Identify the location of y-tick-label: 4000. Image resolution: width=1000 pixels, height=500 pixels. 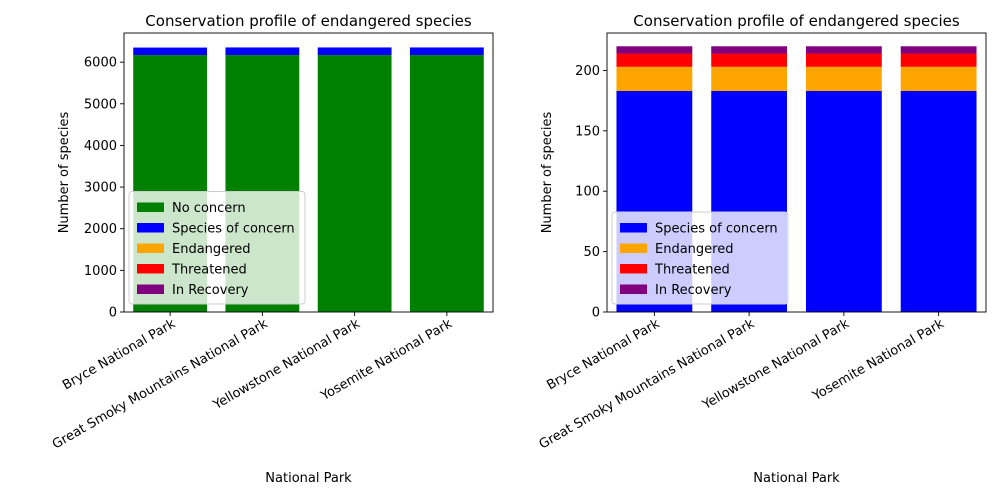
(100, 146).